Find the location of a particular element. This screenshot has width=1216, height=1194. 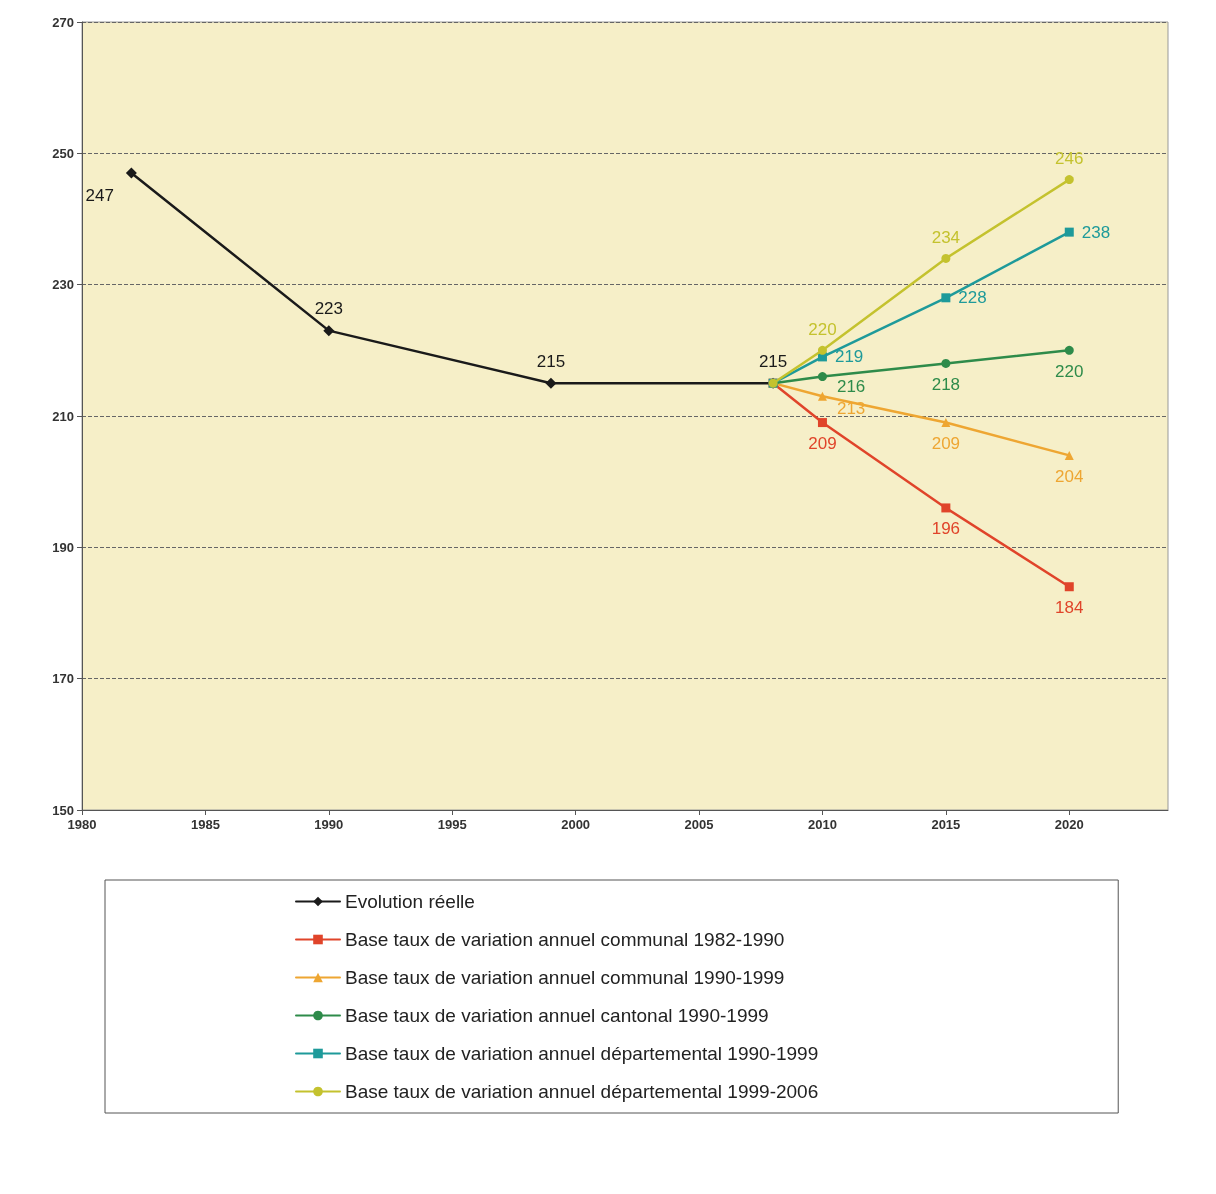

y-tick-label: 210 is located at coordinates (63, 416).